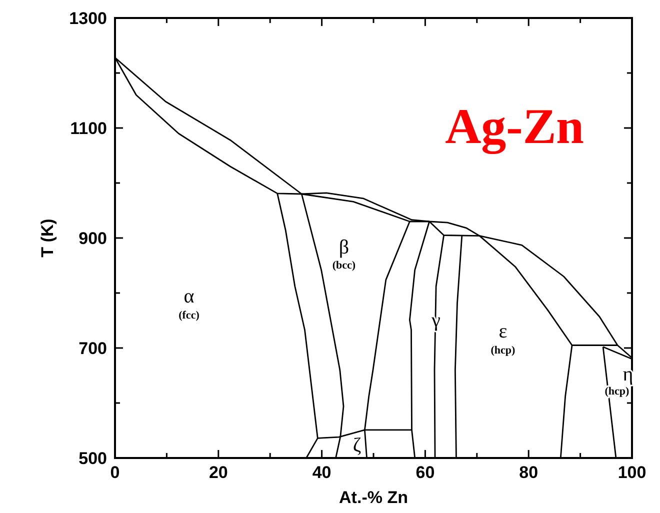  I want to click on x-tick-label: 80, so click(528, 472).